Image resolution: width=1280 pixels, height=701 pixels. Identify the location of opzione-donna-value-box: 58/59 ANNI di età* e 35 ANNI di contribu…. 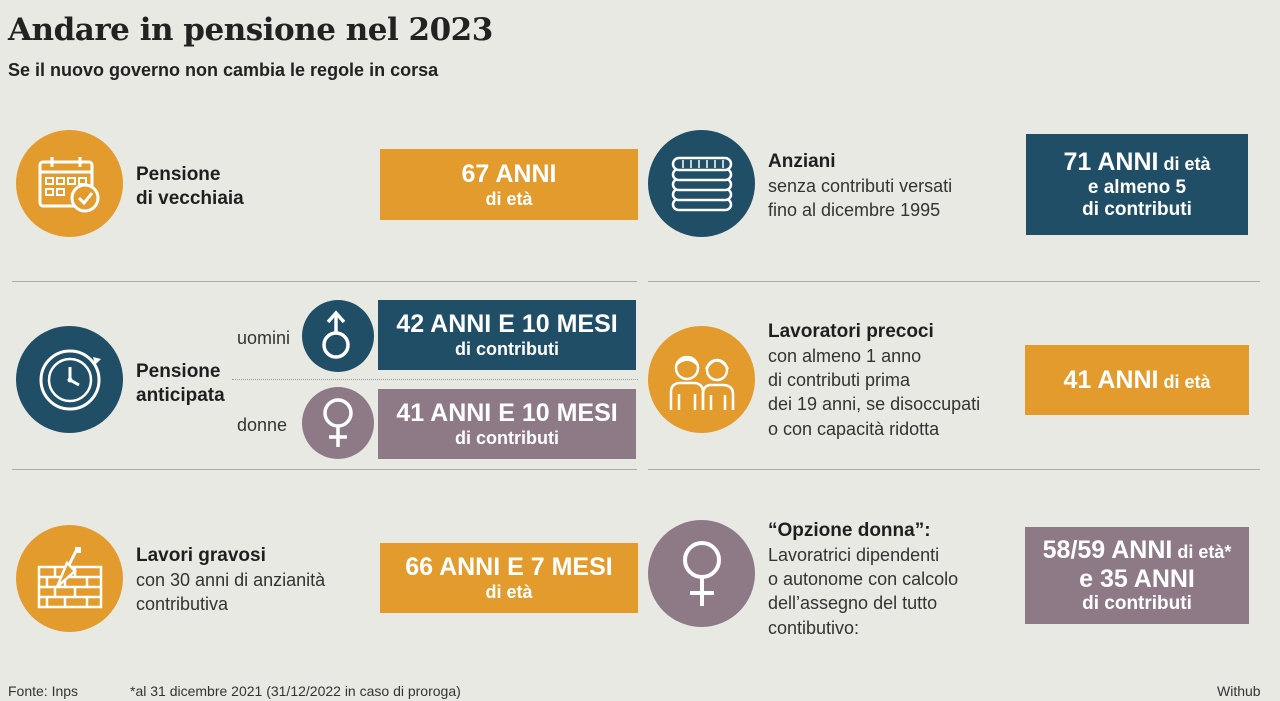
(1137, 575).